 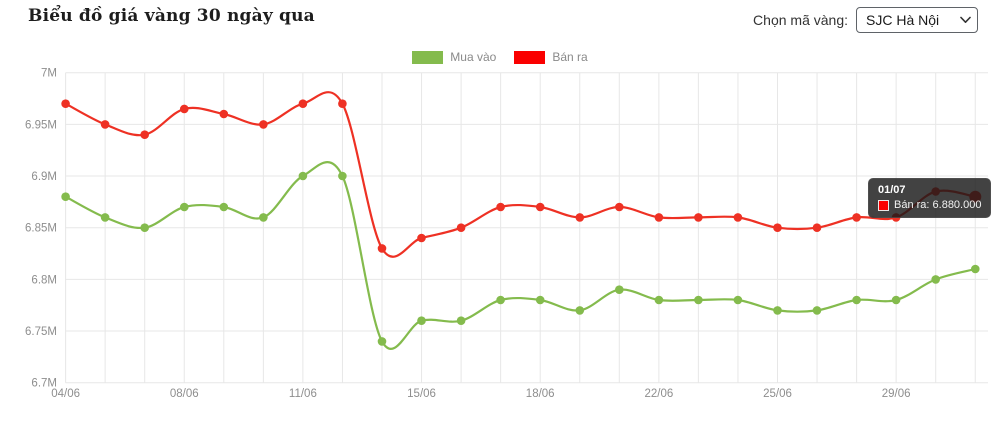 I want to click on tooltip-row: Bán ra: 6.880.000, so click(x=929, y=205).